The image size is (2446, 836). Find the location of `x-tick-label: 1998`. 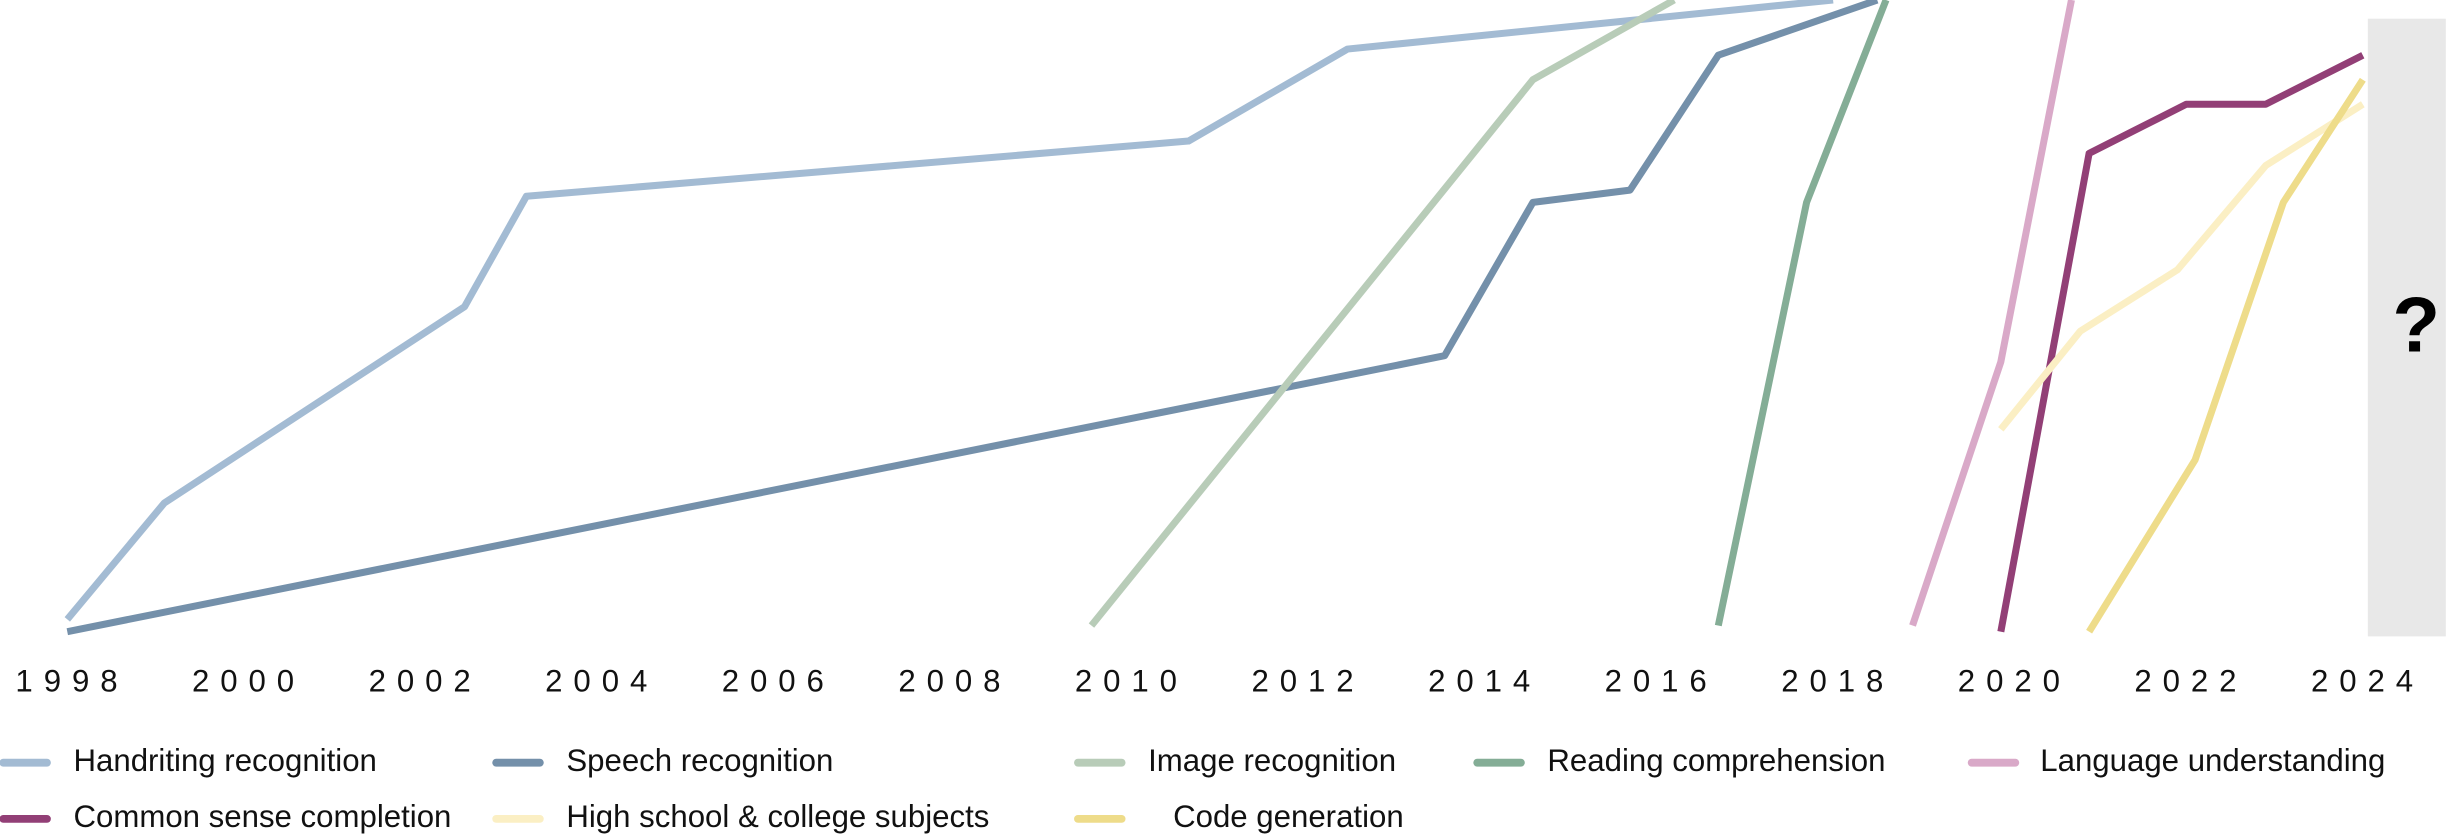

x-tick-label: 1998 is located at coordinates (71, 680).